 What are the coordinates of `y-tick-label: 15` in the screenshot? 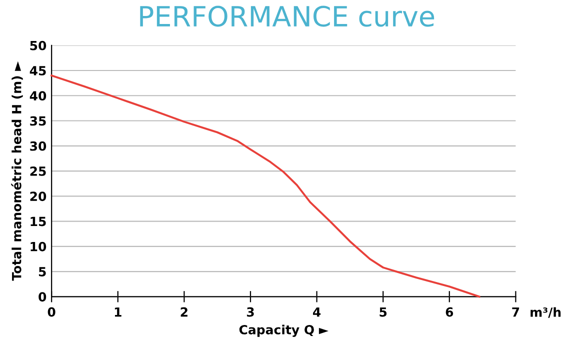 It's located at (38, 221).